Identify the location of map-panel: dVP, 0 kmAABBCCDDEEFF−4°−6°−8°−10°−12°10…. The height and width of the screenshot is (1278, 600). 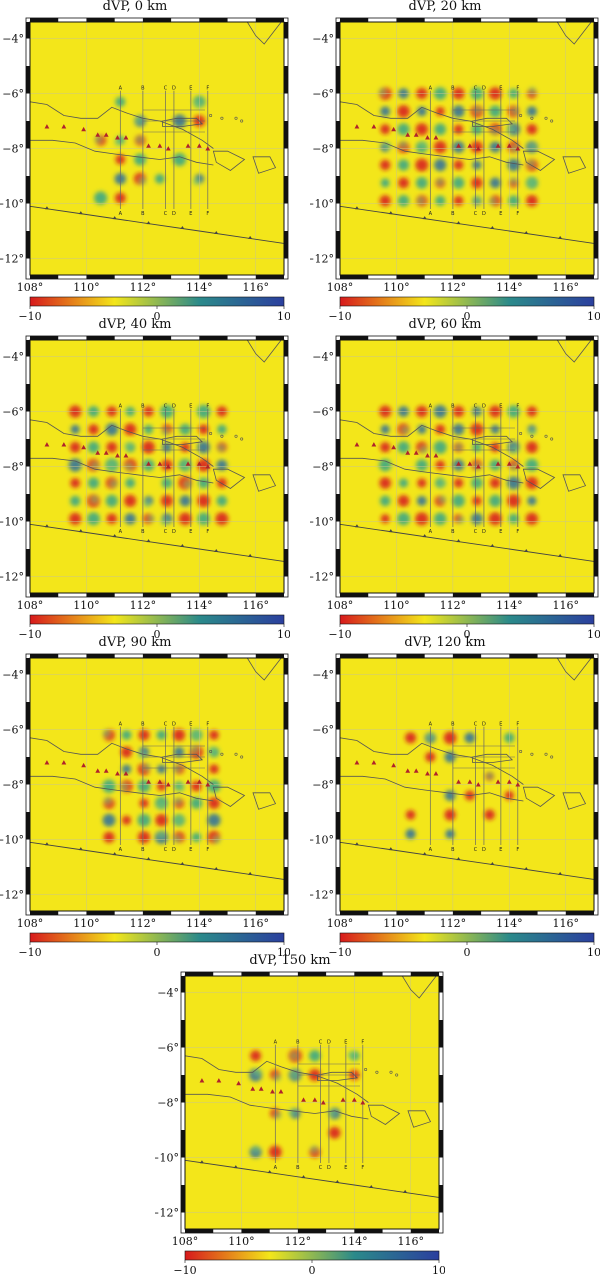
(145, 160).